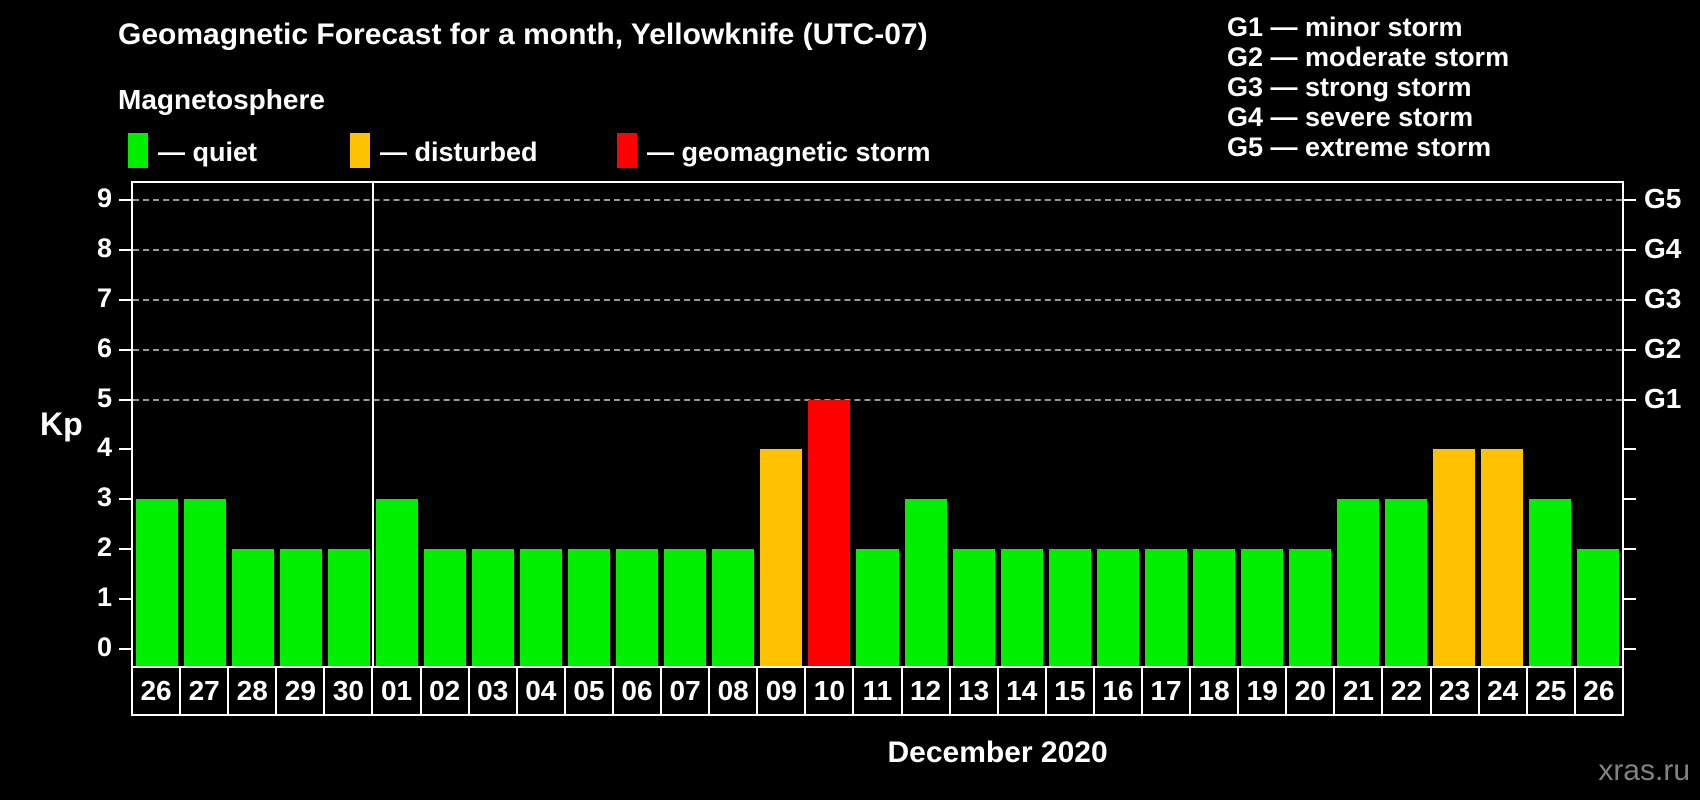 This screenshot has width=1700, height=800. I want to click on day-label-26: 26, so click(1597, 691).